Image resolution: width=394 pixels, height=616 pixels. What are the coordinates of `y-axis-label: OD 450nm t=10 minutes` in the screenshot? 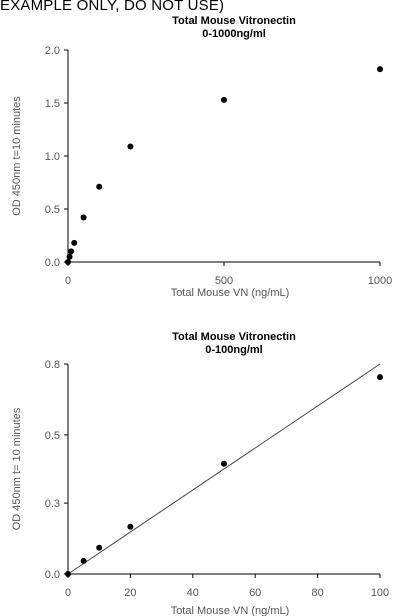 It's located at (17, 156).